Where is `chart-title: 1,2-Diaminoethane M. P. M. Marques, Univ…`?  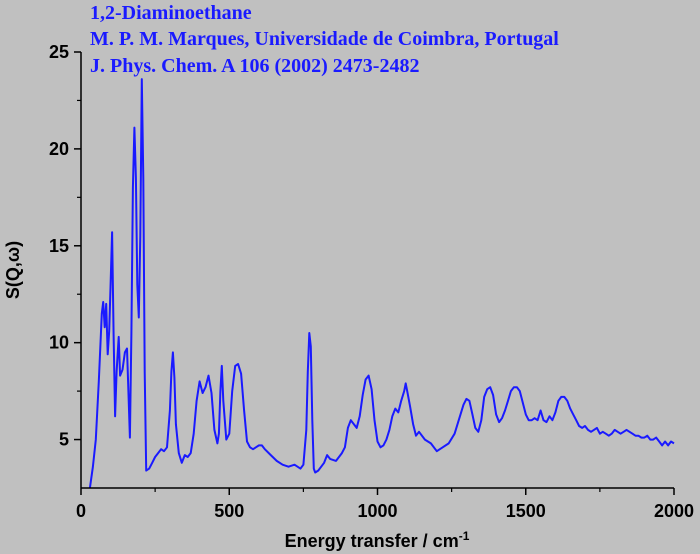 chart-title: 1,2-Diaminoethane M. P. M. Marques, Univ… is located at coordinates (324, 39).